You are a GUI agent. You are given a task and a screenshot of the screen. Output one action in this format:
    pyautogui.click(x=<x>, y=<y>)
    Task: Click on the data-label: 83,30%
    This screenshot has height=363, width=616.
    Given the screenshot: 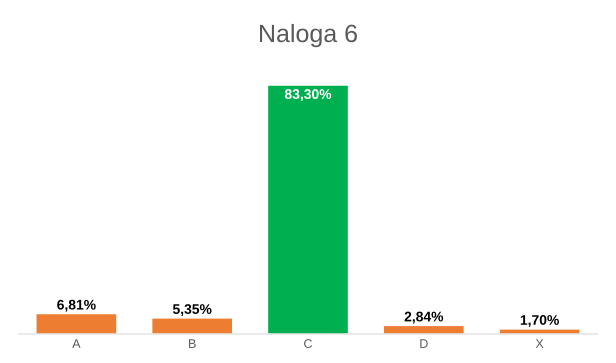 What is the action you would take?
    pyautogui.click(x=308, y=95)
    